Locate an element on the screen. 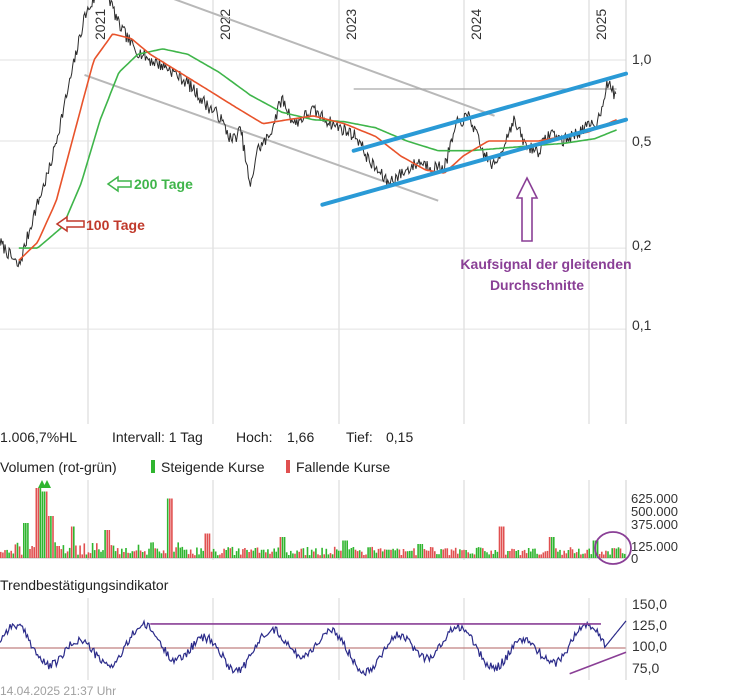 Image resolution: width=744 pixels, height=699 pixels. low-value: 0,15 is located at coordinates (399, 437).